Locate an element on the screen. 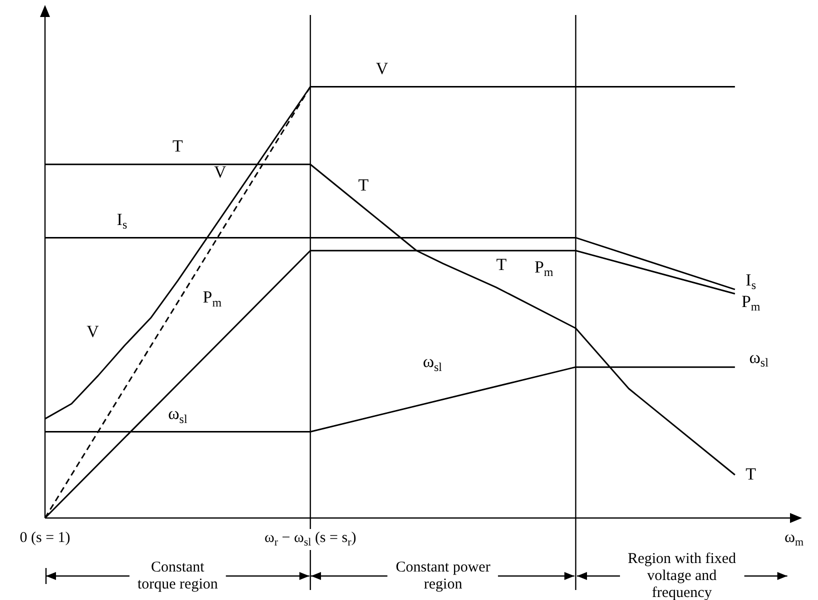 The width and height of the screenshot is (818, 600). text: V is located at coordinates (382, 68).